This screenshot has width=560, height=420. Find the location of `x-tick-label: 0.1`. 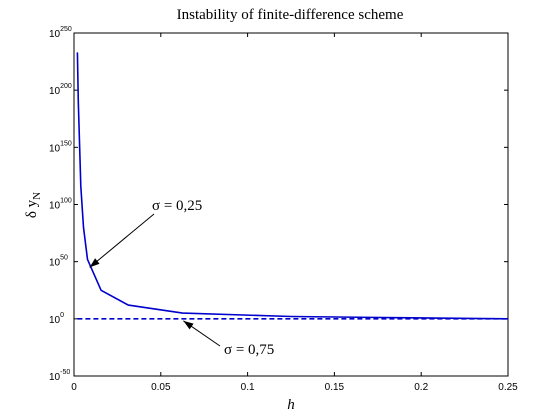

x-tick-label: 0.1 is located at coordinates (248, 387).